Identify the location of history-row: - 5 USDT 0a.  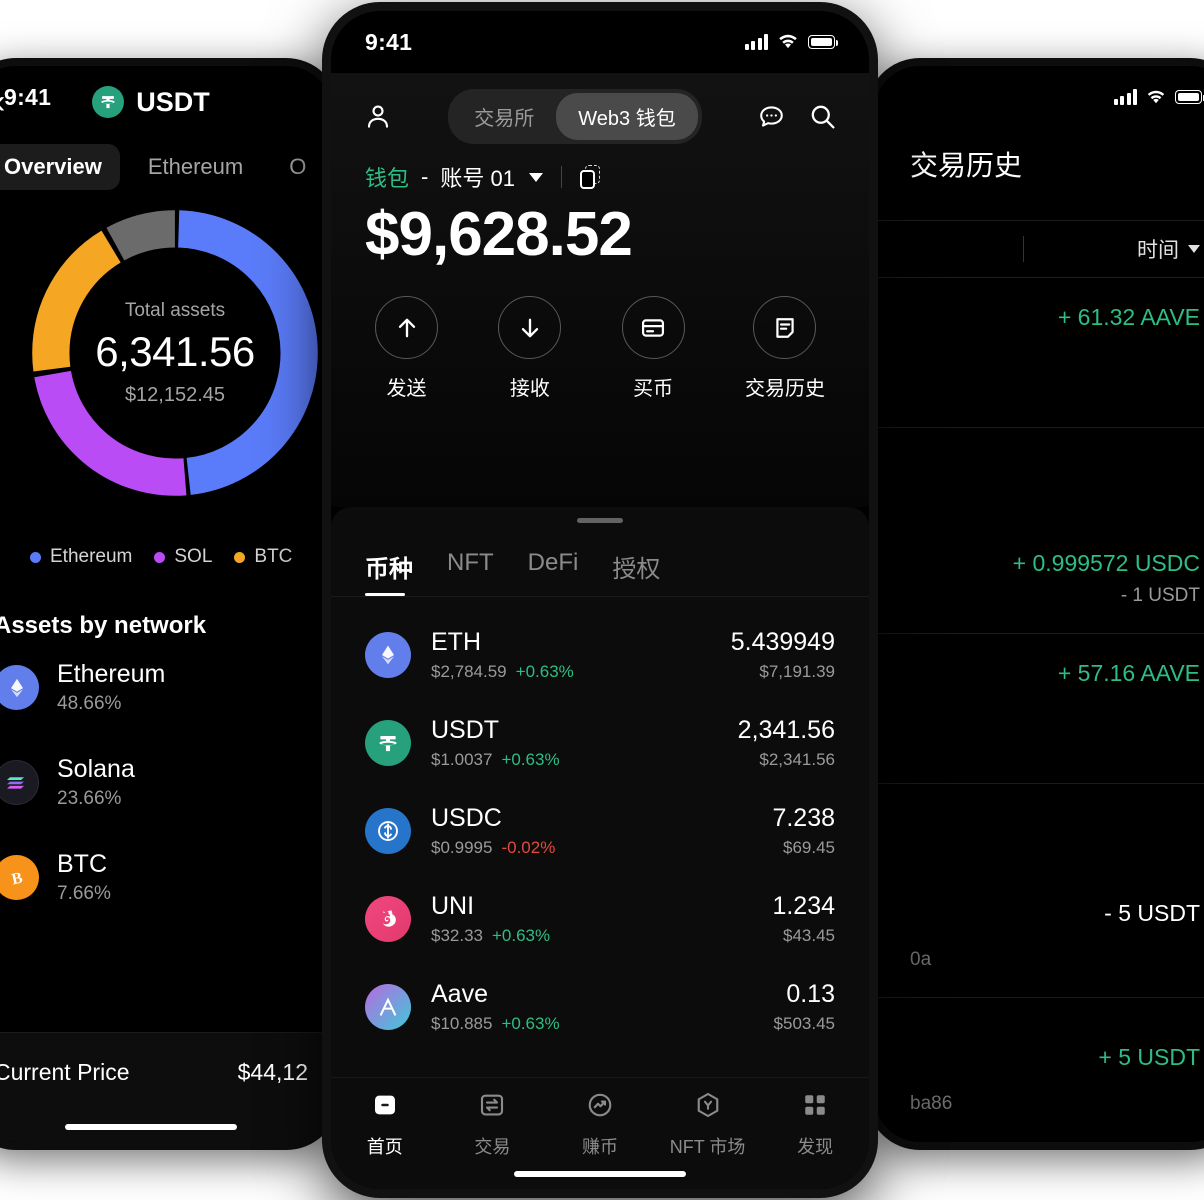
(1039, 891).